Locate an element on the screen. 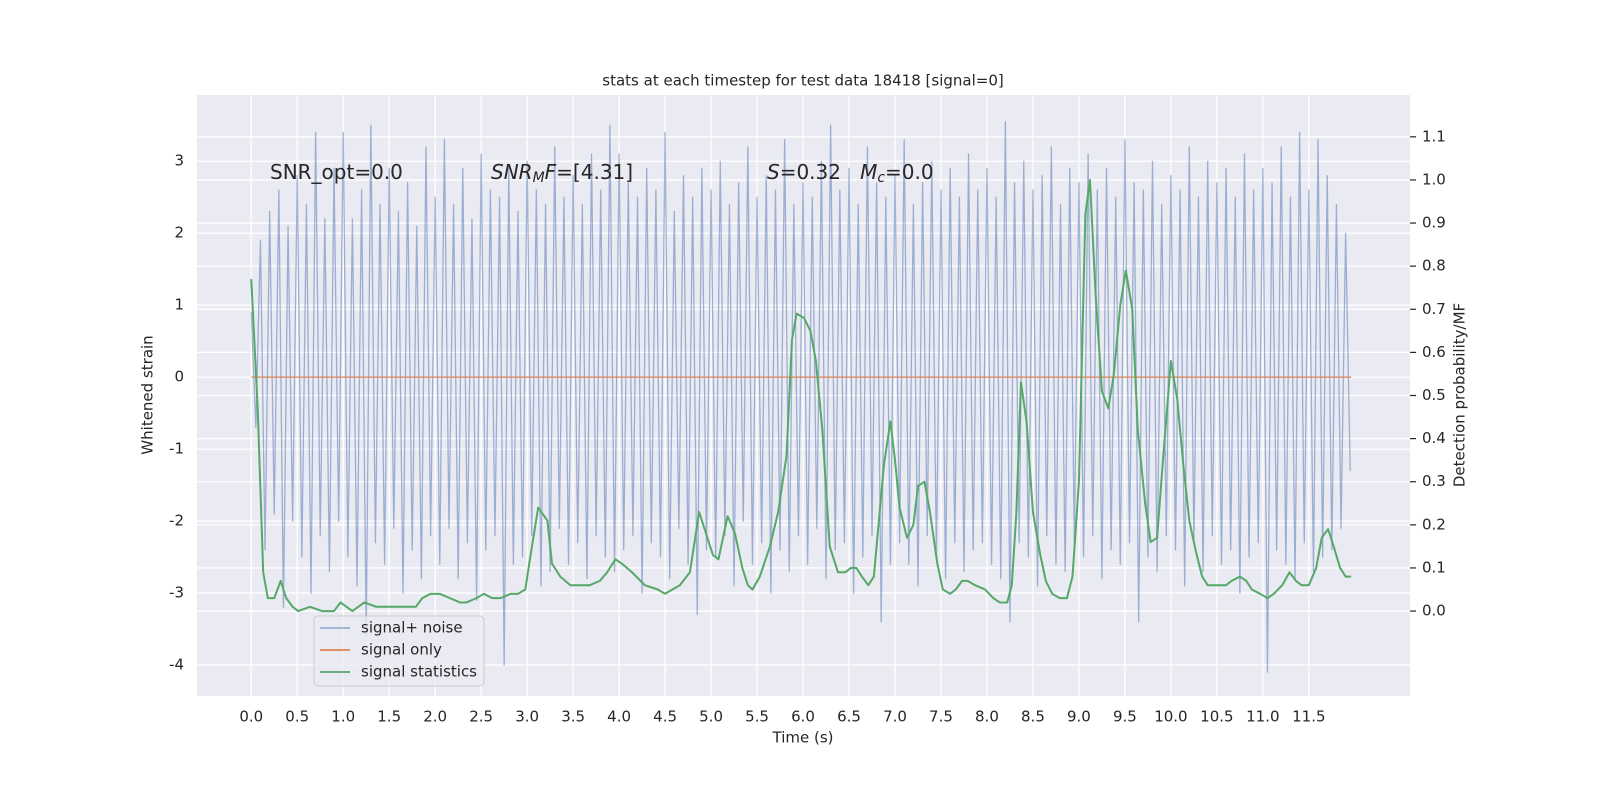 The width and height of the screenshot is (1600, 804). y-axis-label: Whitened strain is located at coordinates (148, 394).